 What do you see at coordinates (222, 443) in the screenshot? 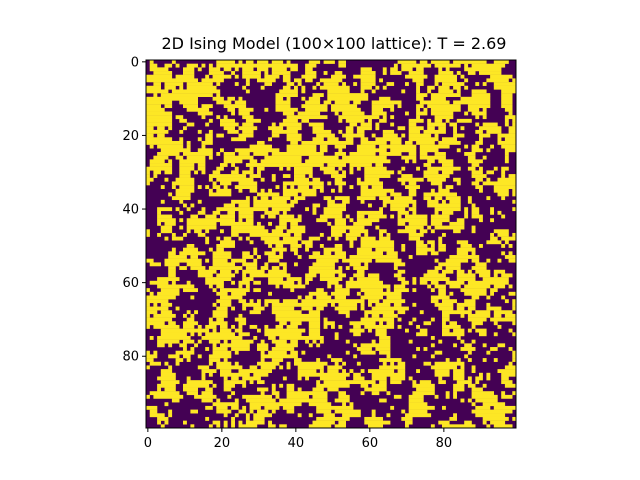
I see `x-tick-label: 20` at bounding box center [222, 443].